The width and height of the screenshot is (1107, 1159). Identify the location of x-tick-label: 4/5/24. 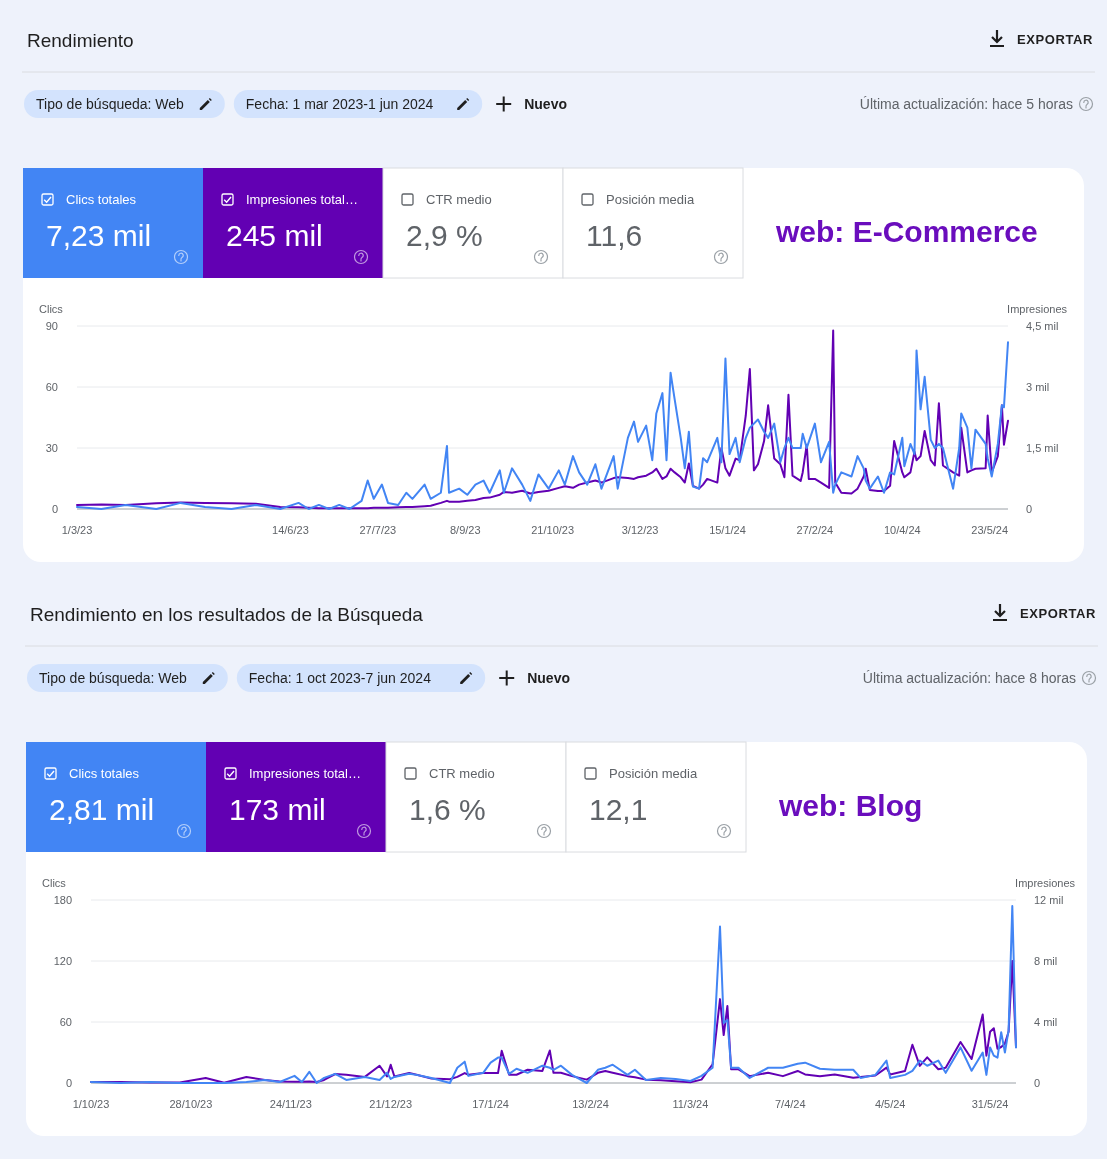
(890, 1104).